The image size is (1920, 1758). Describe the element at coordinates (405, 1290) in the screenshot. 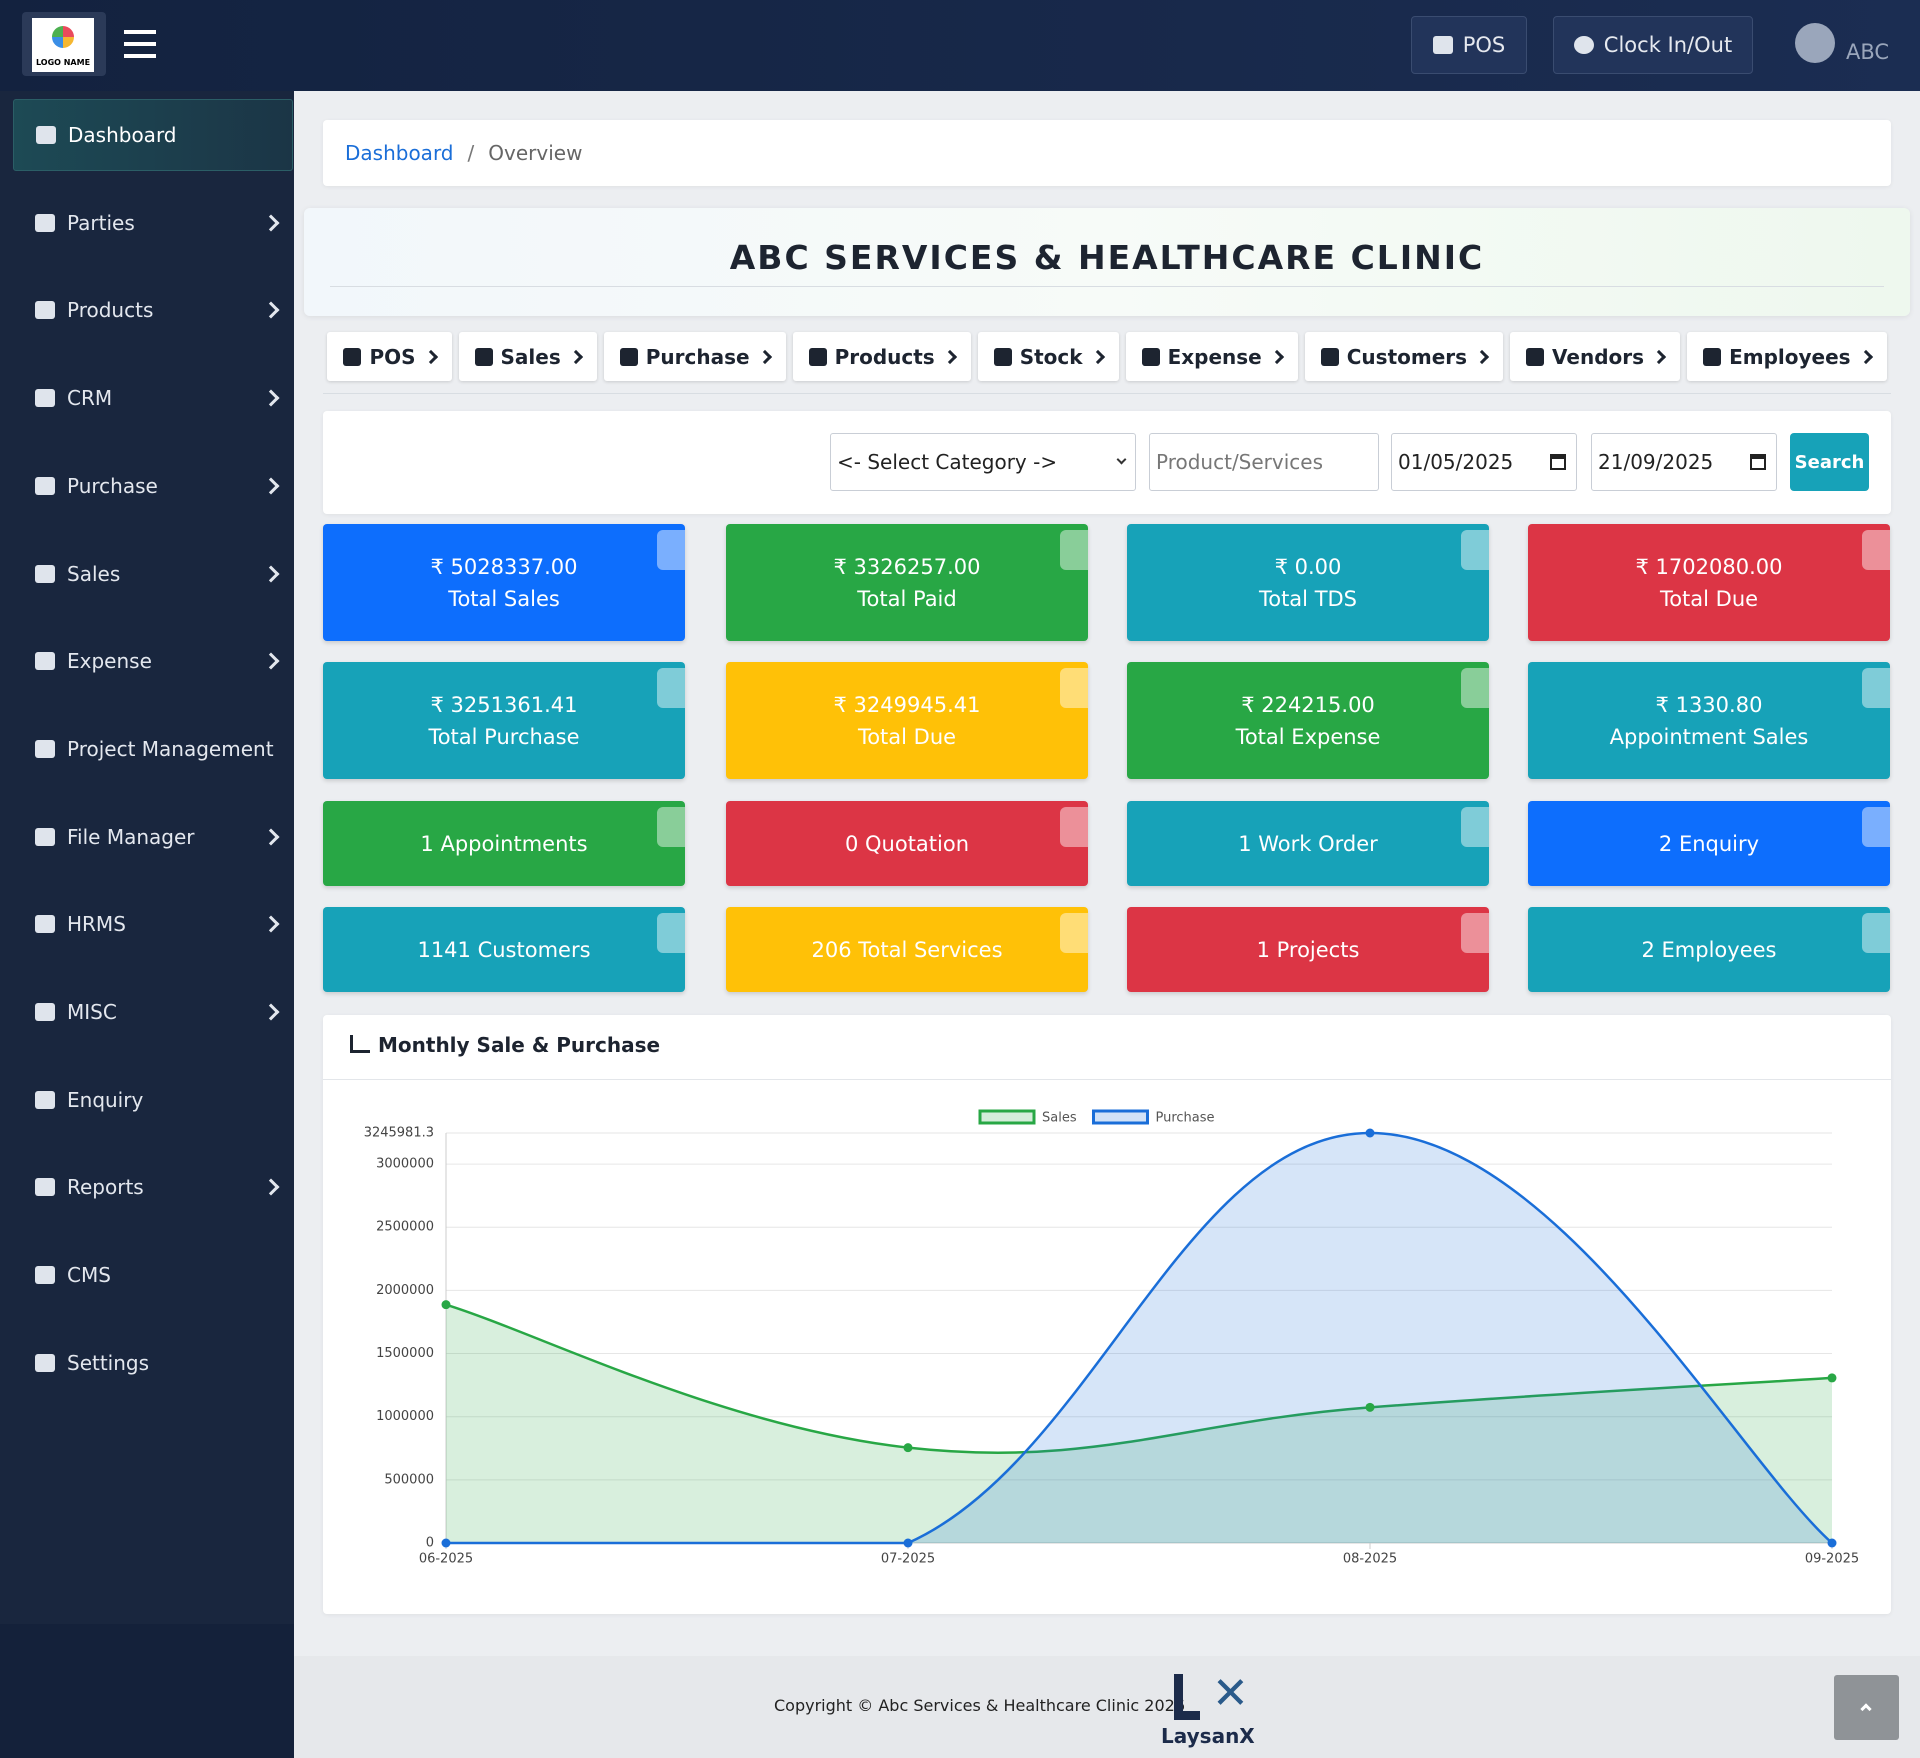

I see `y-tick-label: 2000000` at that location.